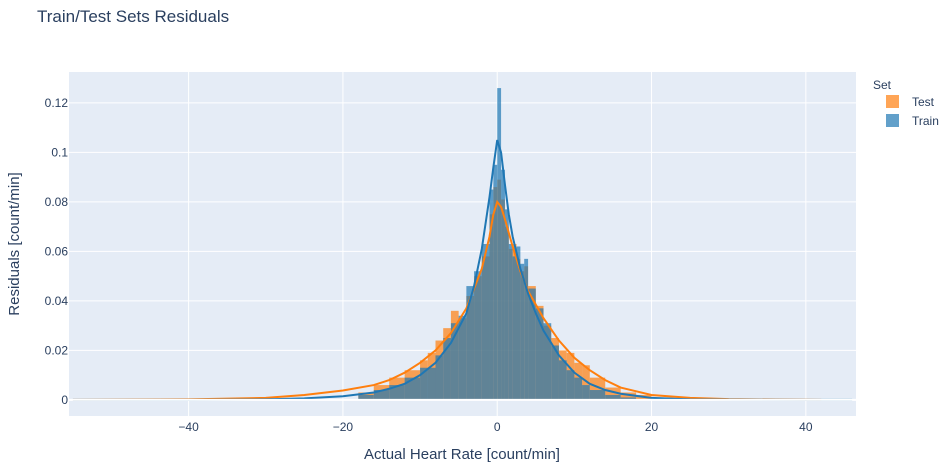 The width and height of the screenshot is (951, 471). Describe the element at coordinates (910, 102) in the screenshot. I see `legend-item-test: Test` at that location.